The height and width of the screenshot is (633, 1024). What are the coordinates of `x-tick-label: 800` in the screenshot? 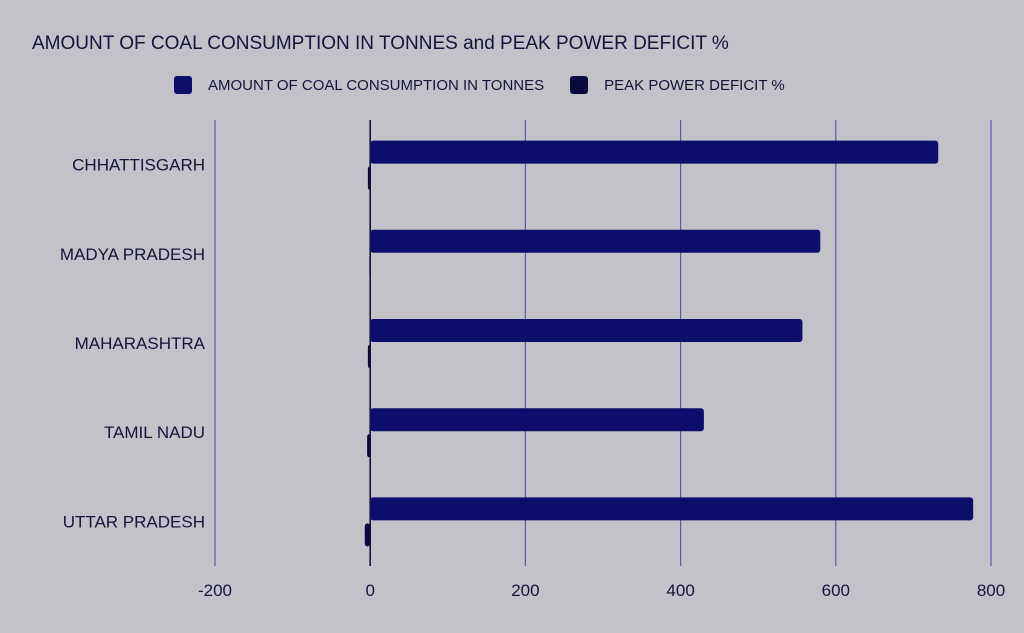 It's located at (991, 590).